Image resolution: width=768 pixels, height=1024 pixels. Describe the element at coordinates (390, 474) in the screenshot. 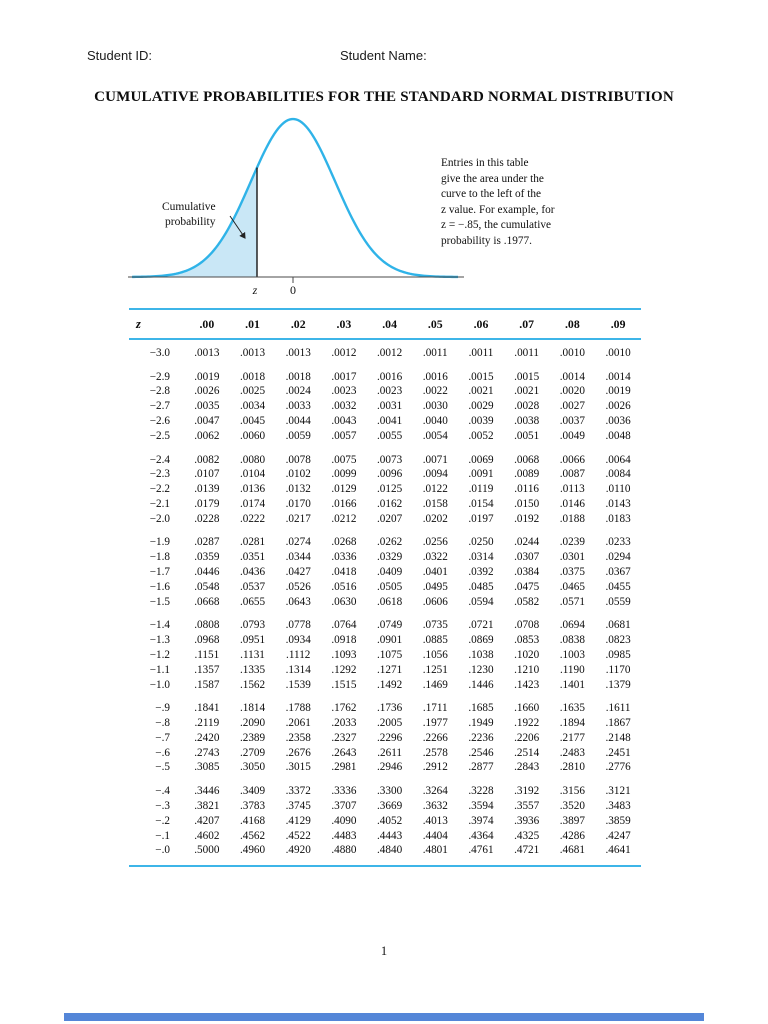

I see `probability-cell: .0096` at that location.